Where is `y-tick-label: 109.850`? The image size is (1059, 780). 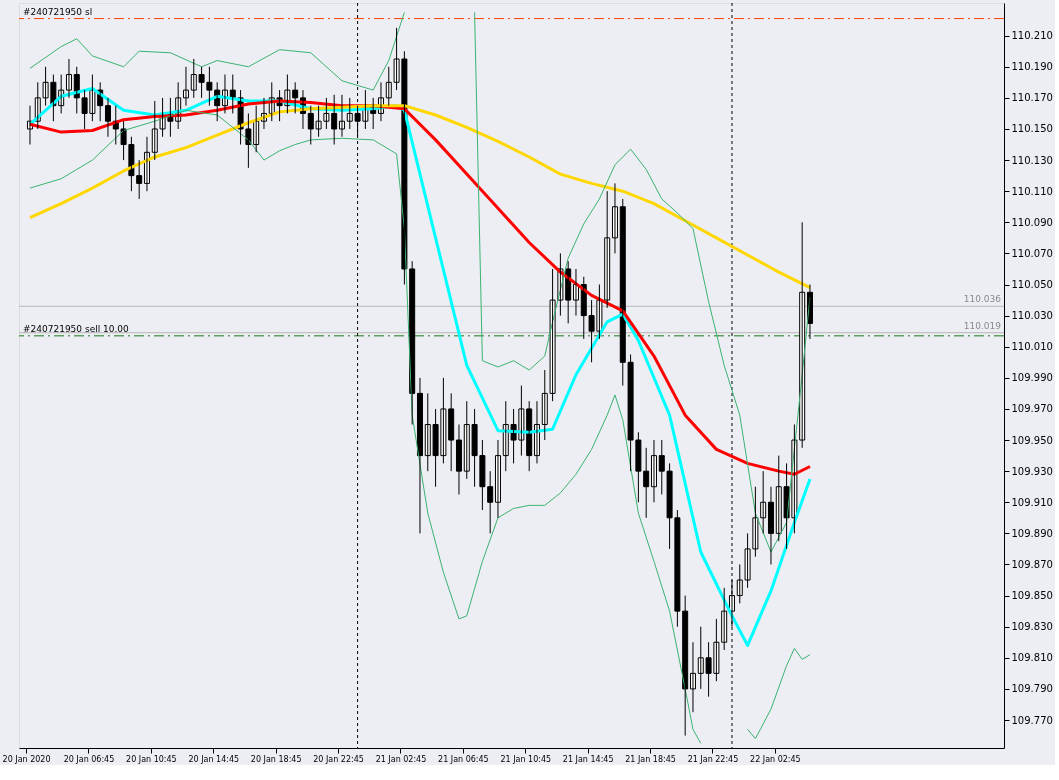 y-tick-label: 109.850 is located at coordinates (1032, 596).